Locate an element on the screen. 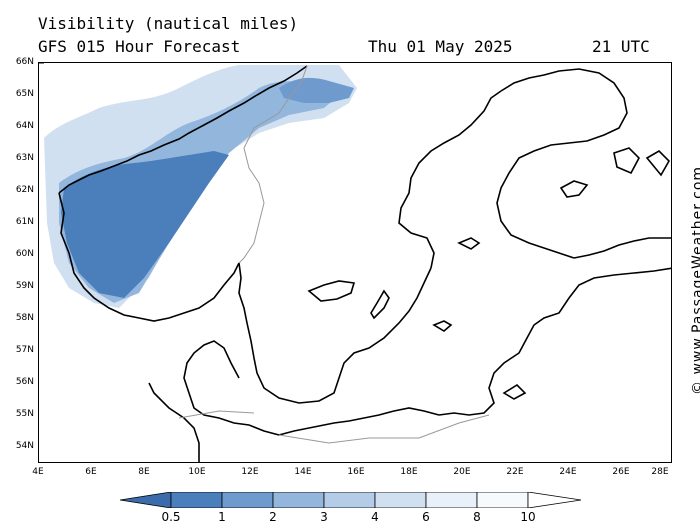  lat-label: 66N is located at coordinates (24, 62).